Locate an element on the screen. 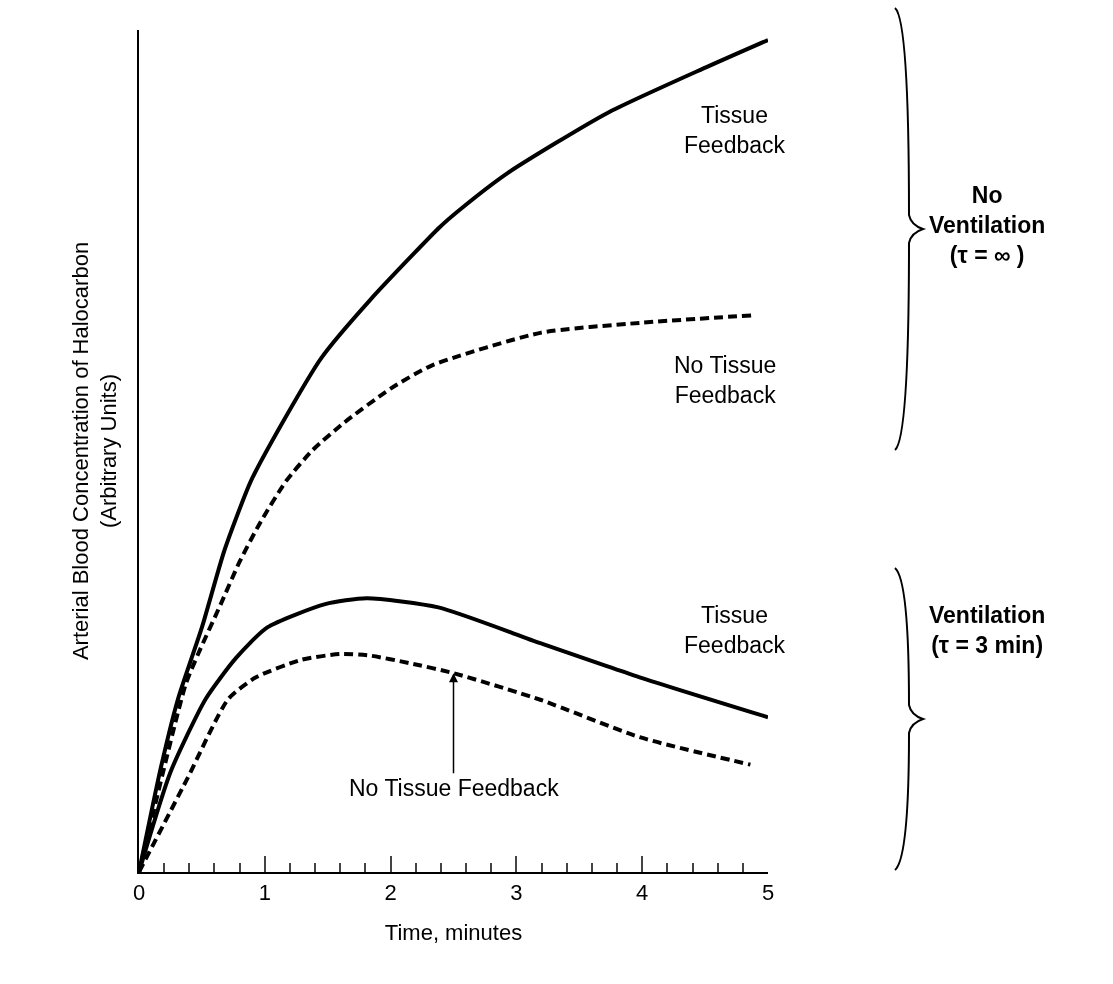  series-label: No Tissue Feedback is located at coordinates (725, 380).